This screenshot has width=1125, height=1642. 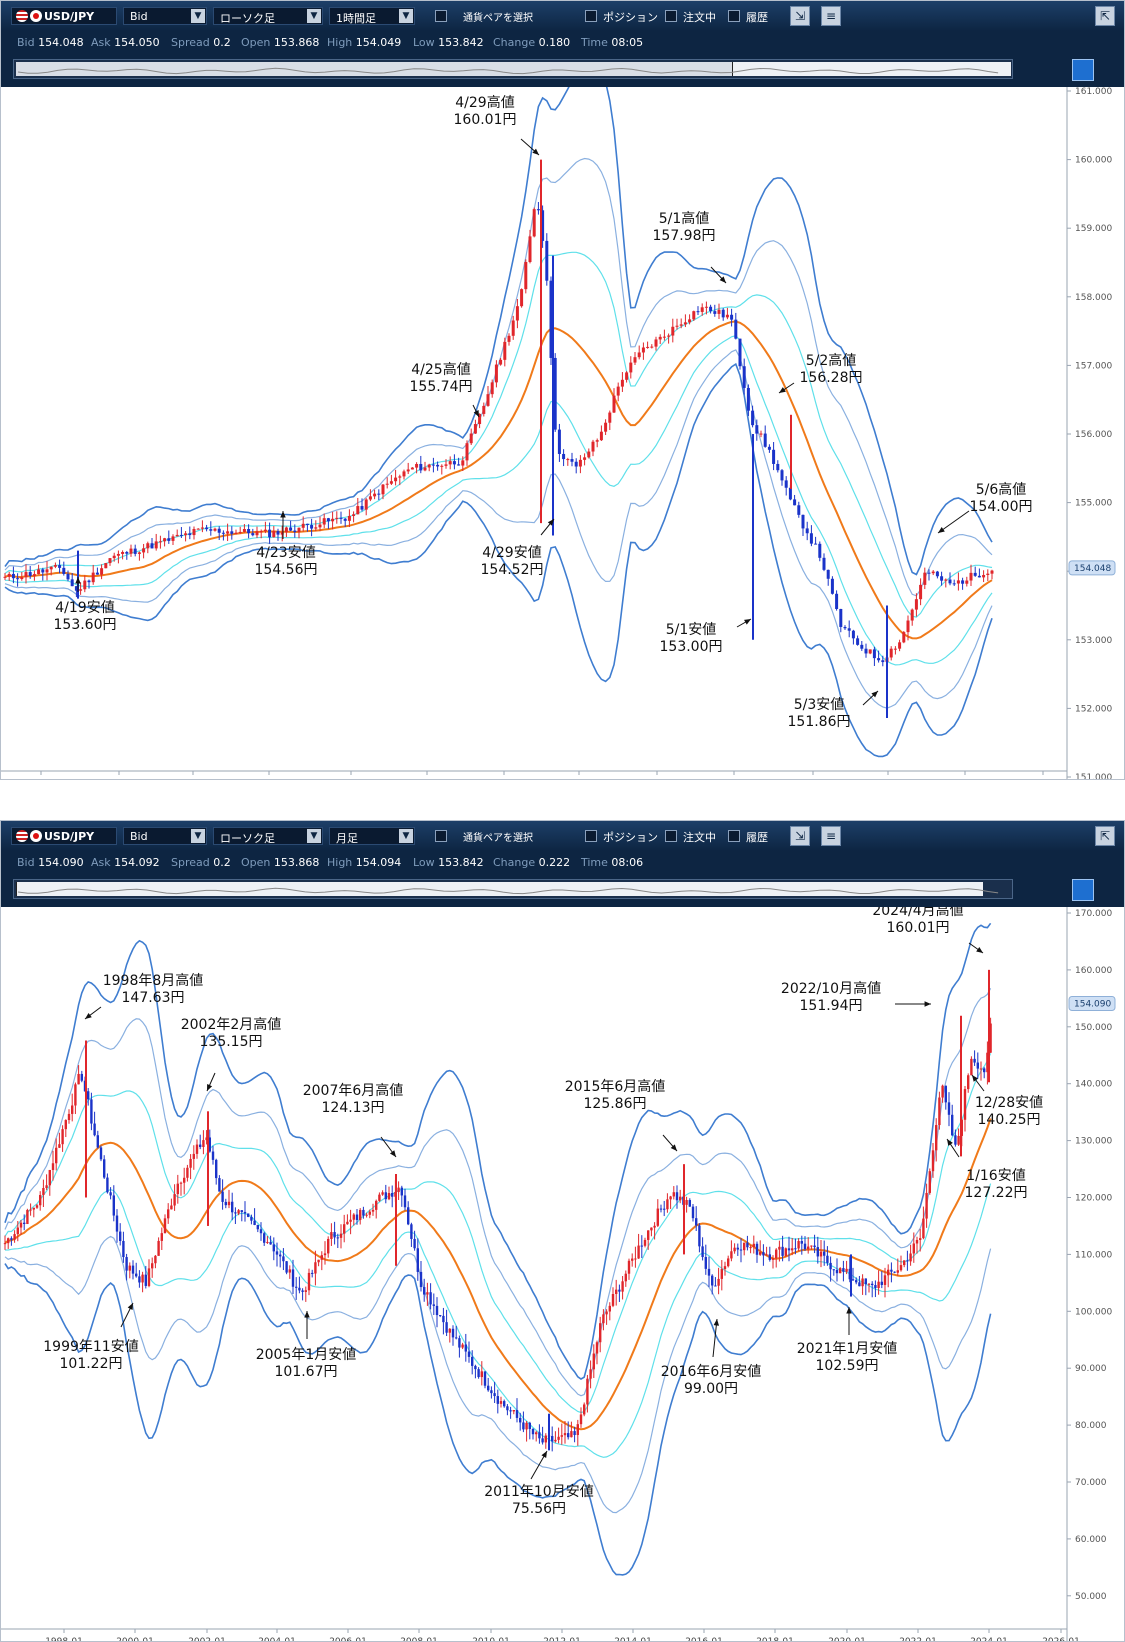 What do you see at coordinates (296, 862) in the screenshot?
I see `info-open-value: 153.868` at bounding box center [296, 862].